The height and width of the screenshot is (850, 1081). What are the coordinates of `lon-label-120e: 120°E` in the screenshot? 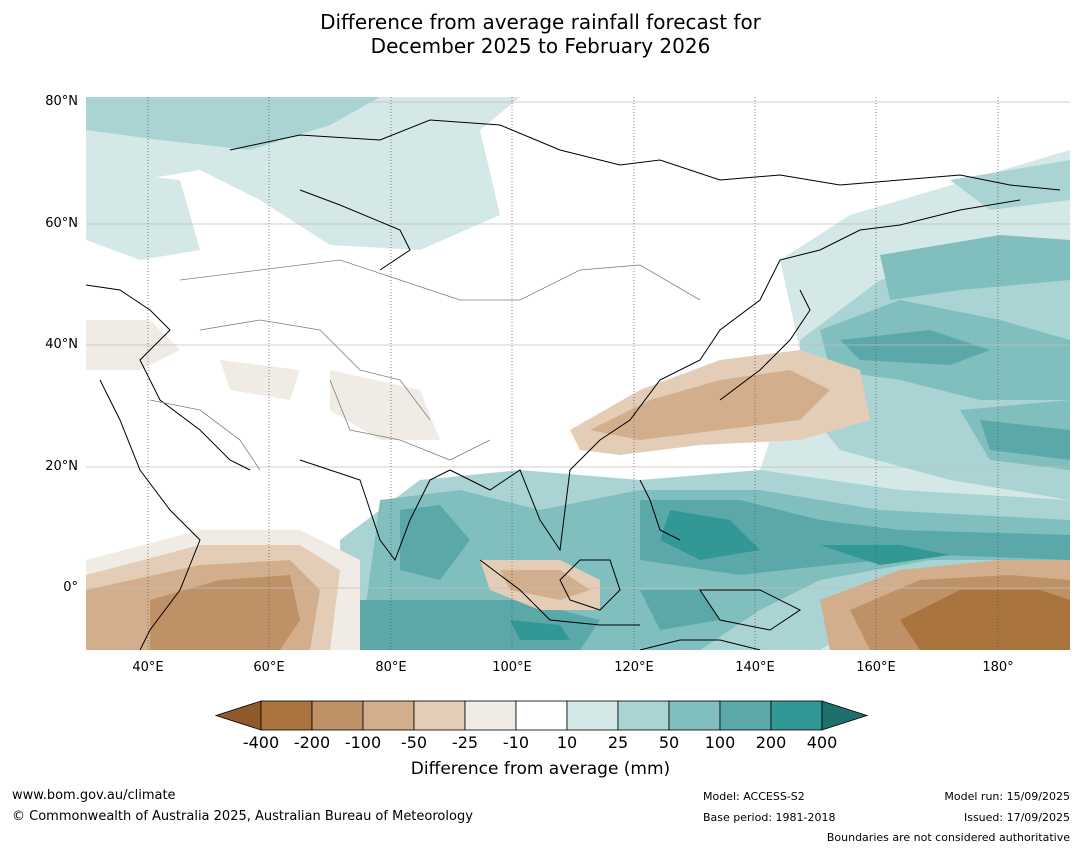 It's located at (634, 667).